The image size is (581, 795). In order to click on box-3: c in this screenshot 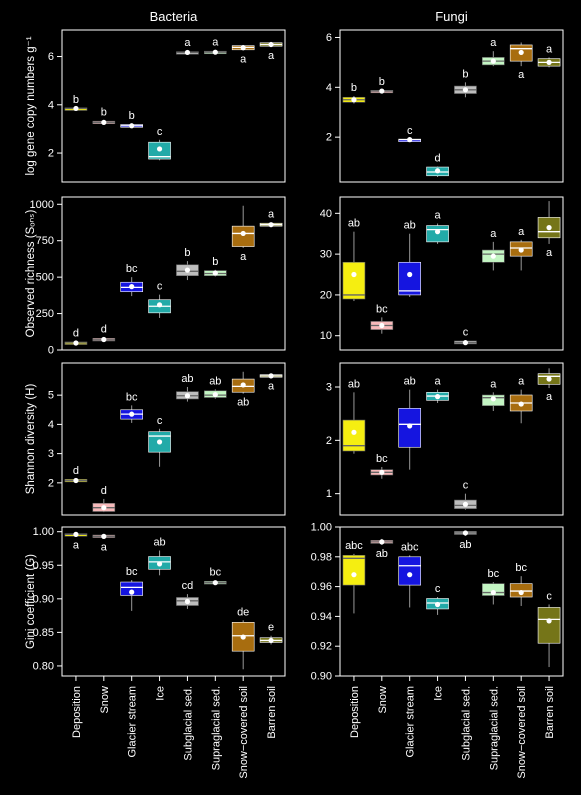, I will do `click(437, 599)`.